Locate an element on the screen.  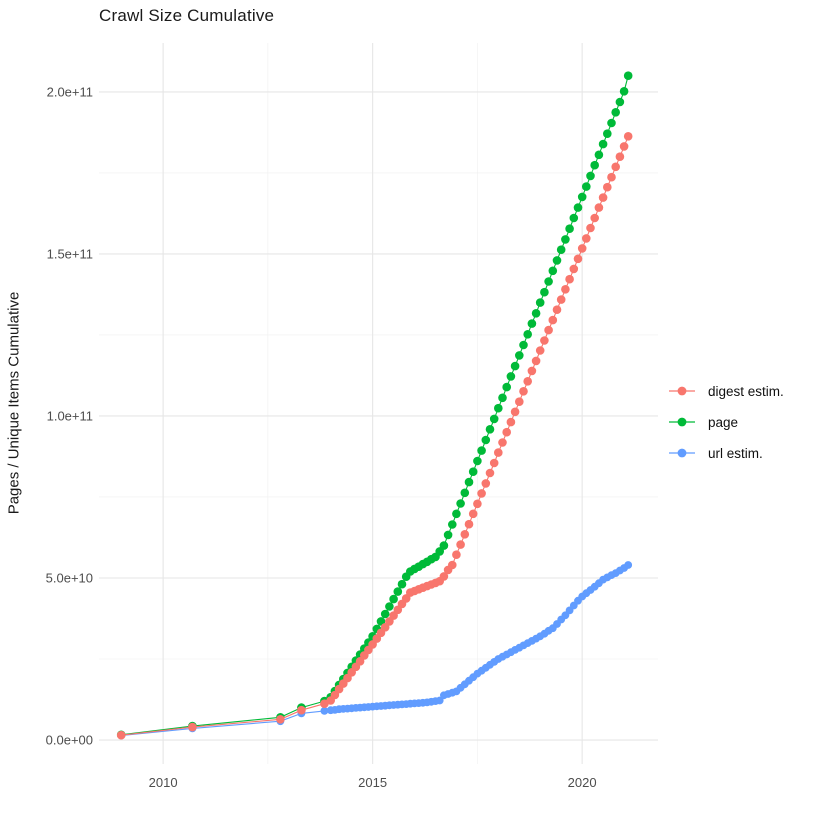
x-tick-label: 2015 is located at coordinates (373, 782).